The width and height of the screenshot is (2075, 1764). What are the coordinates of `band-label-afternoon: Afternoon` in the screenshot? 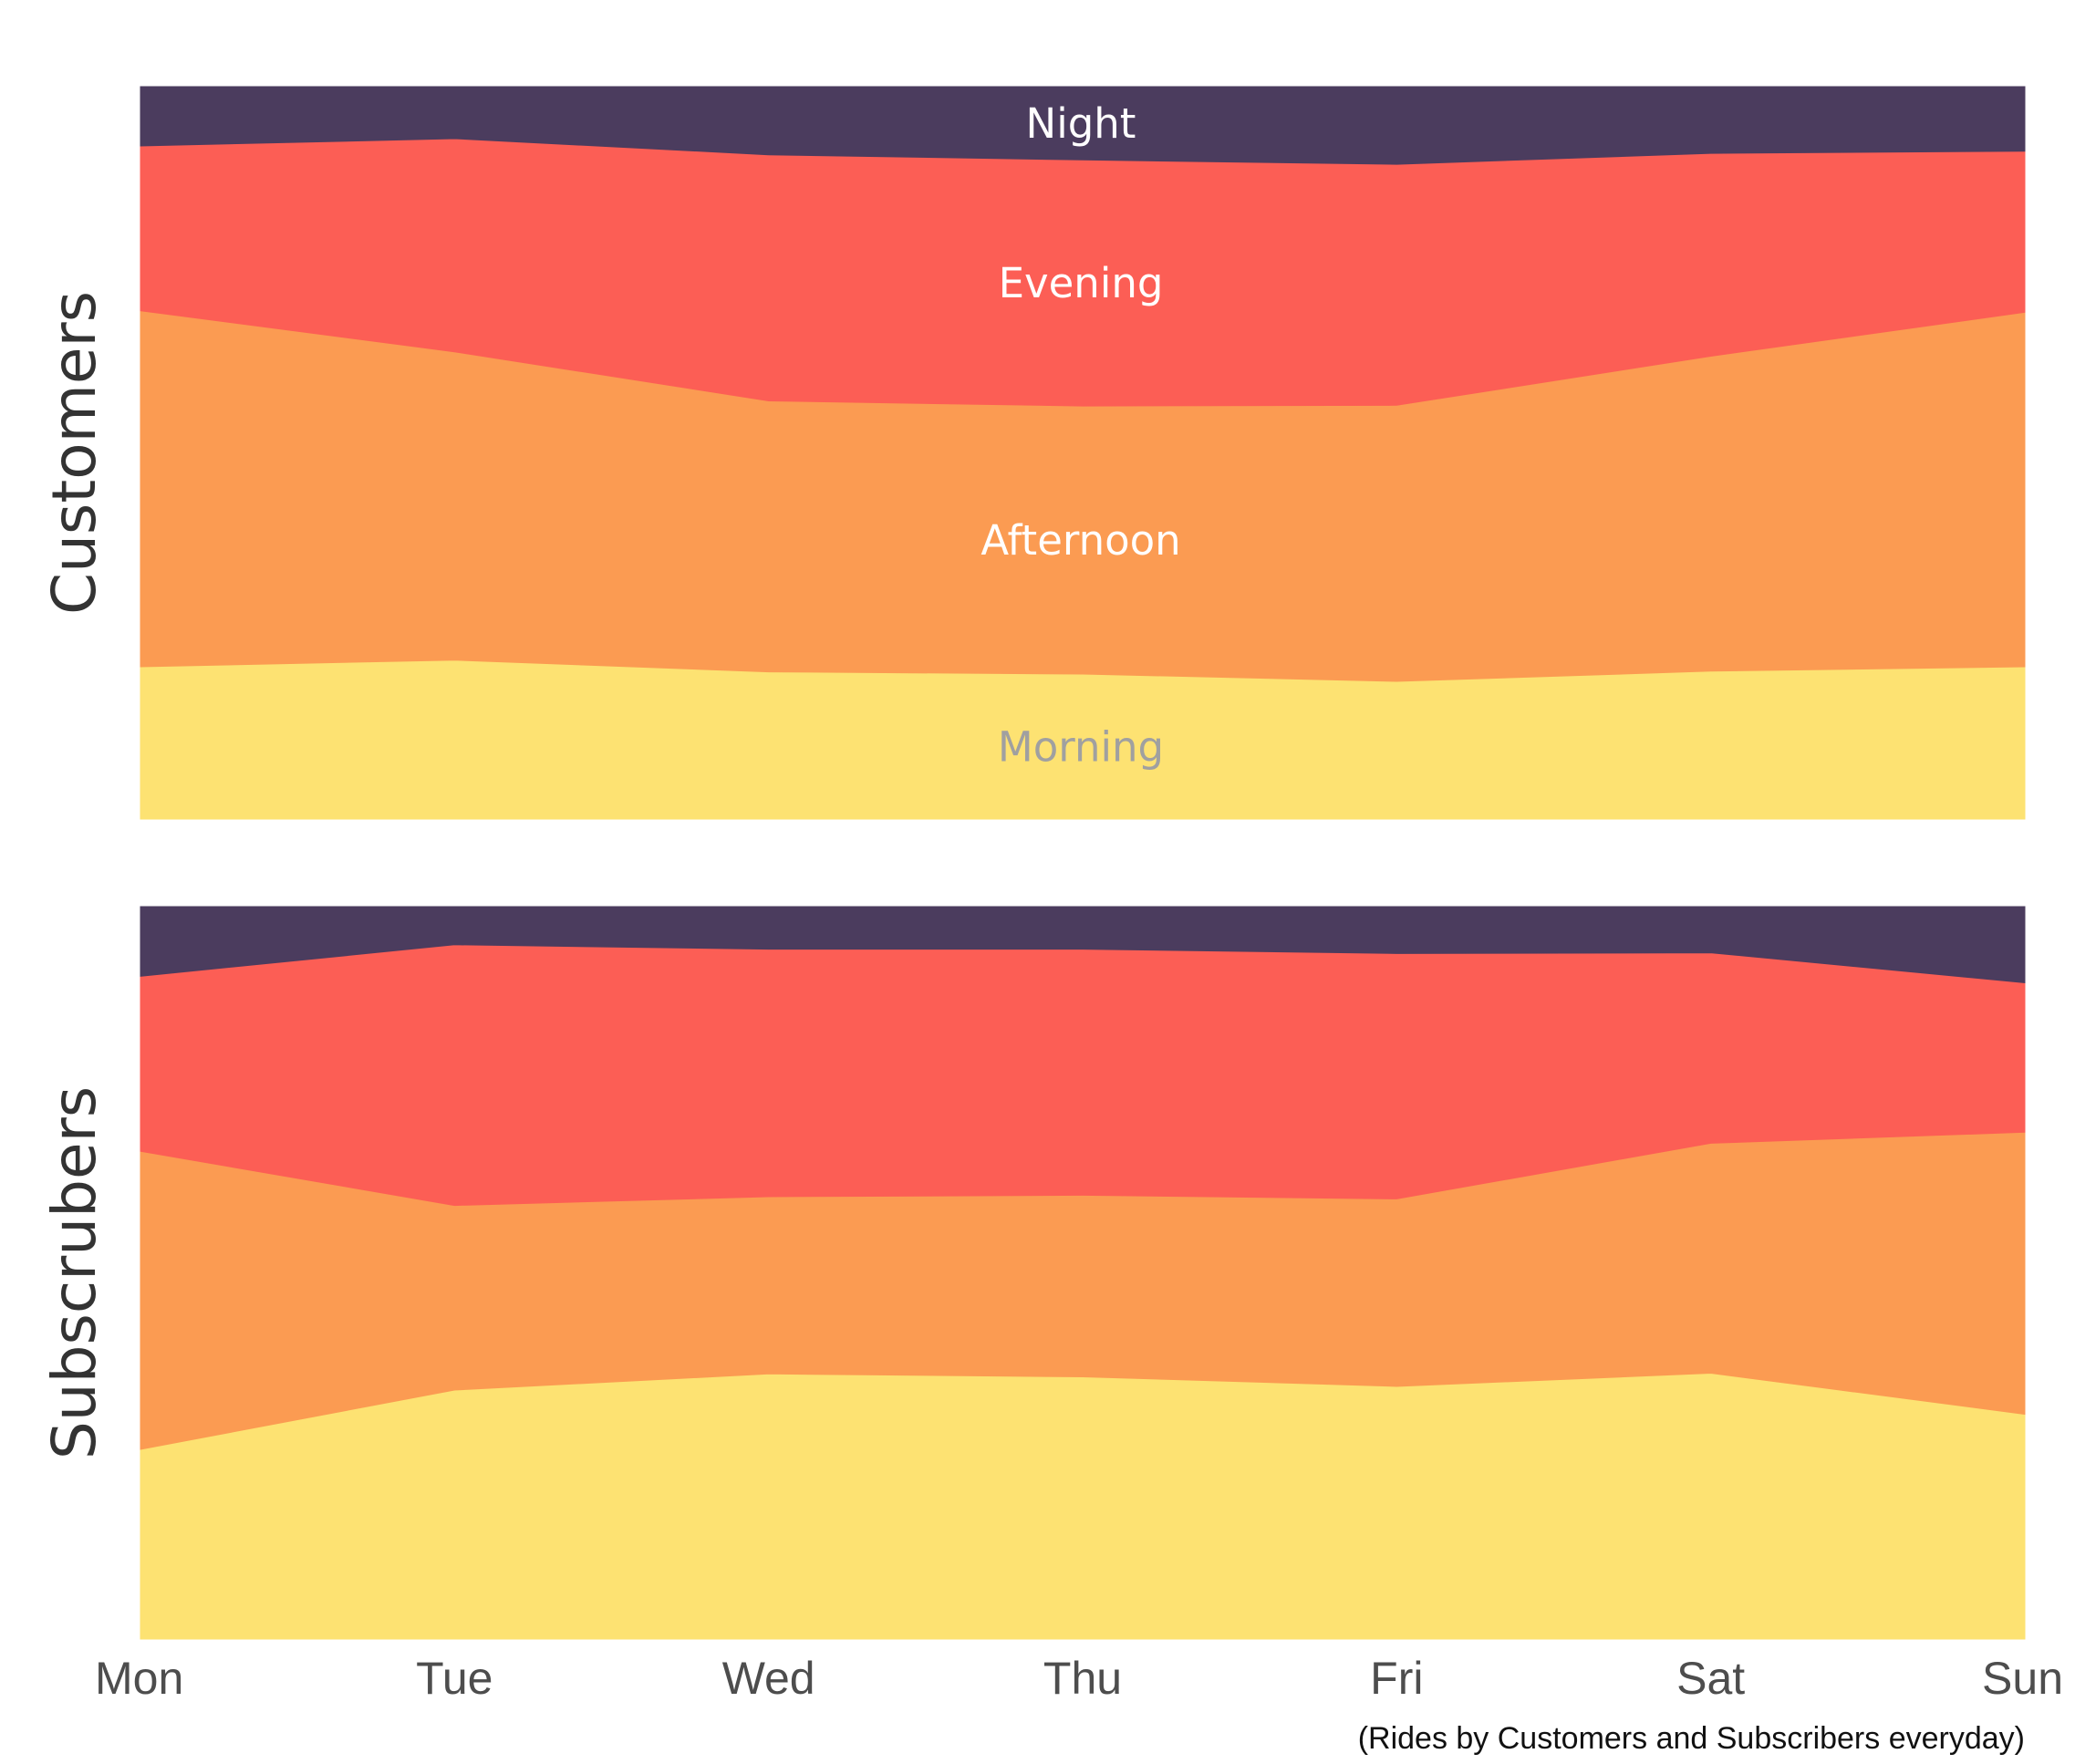 It's located at (1080, 540).